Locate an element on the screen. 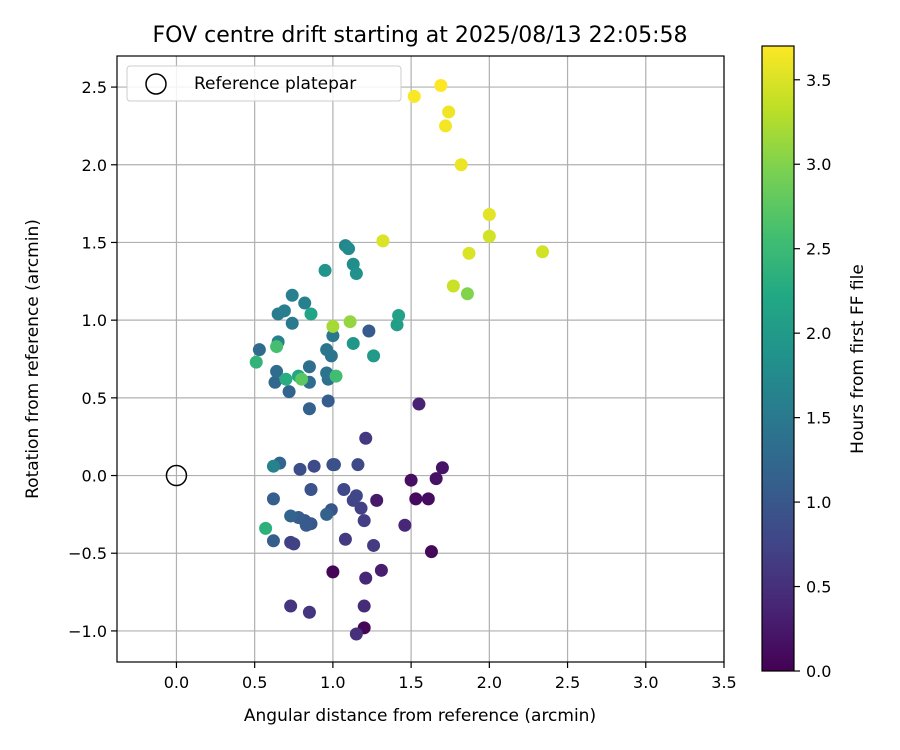 Image resolution: width=900 pixels, height=750 pixels. x-axis-ticks: 0.0 0.5 1.0 1.5 2.0 2.5 3.0 3.5 is located at coordinates (450, 677).